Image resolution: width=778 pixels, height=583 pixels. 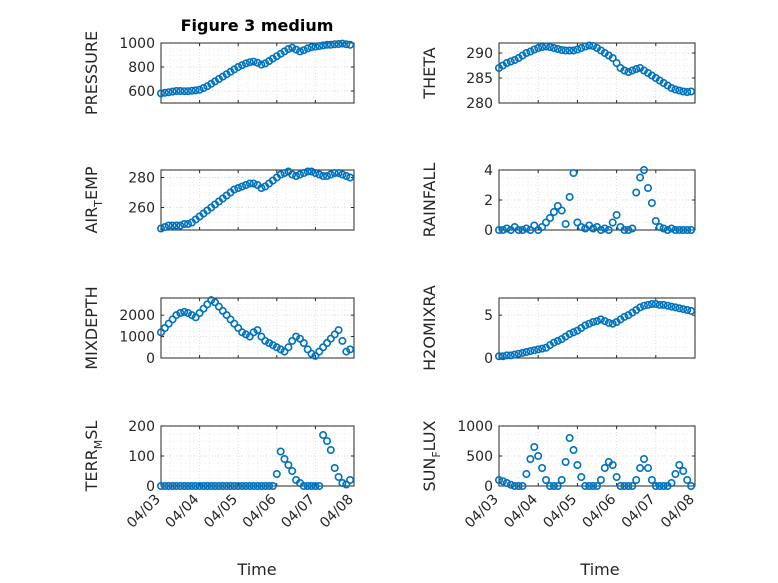 What do you see at coordinates (558, 328) in the screenshot?
I see `panel-h2omixra: 0 5 H2OMIXRA` at bounding box center [558, 328].